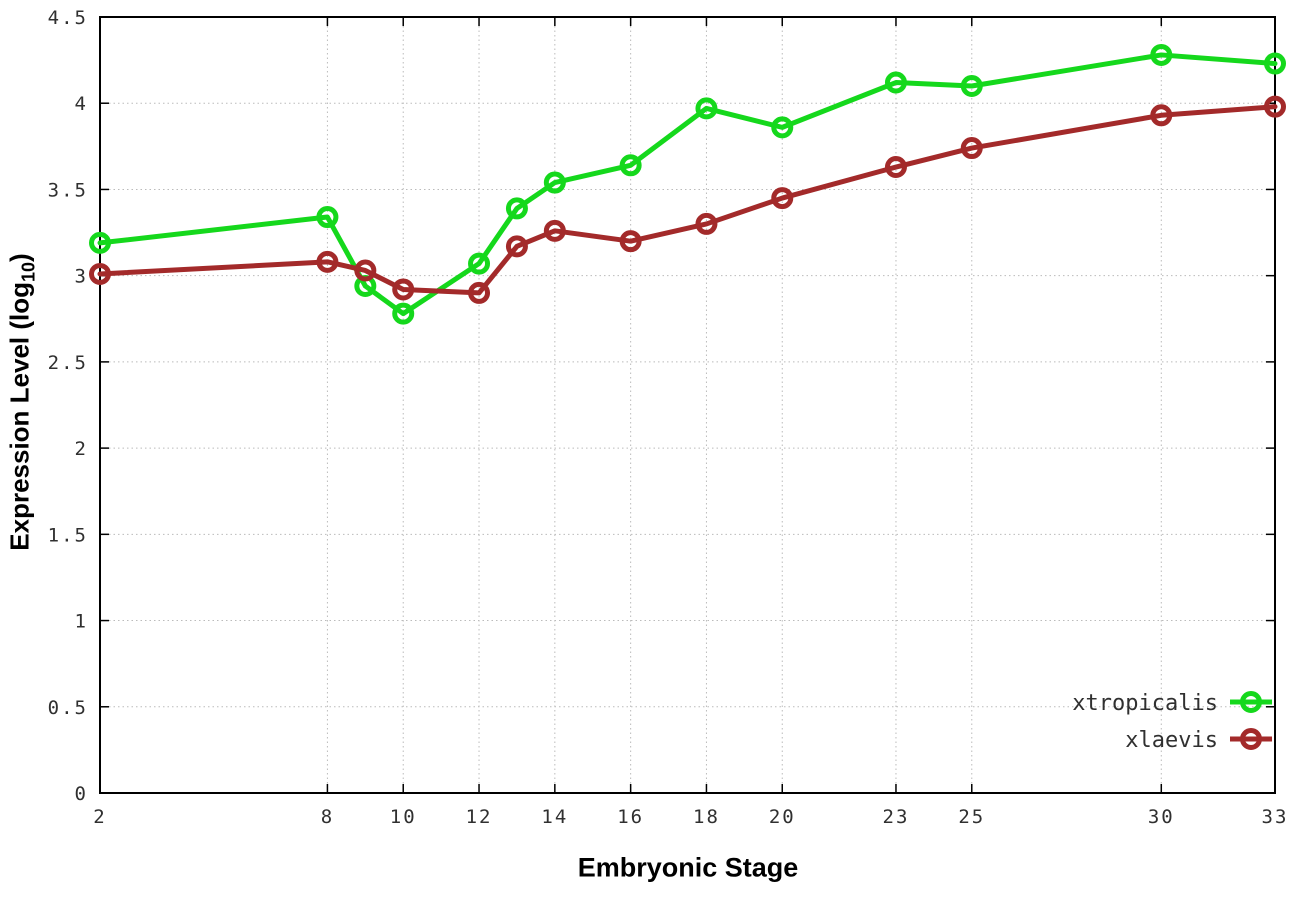  What do you see at coordinates (81, 622) in the screenshot?
I see `y-tick-label: 1` at bounding box center [81, 622].